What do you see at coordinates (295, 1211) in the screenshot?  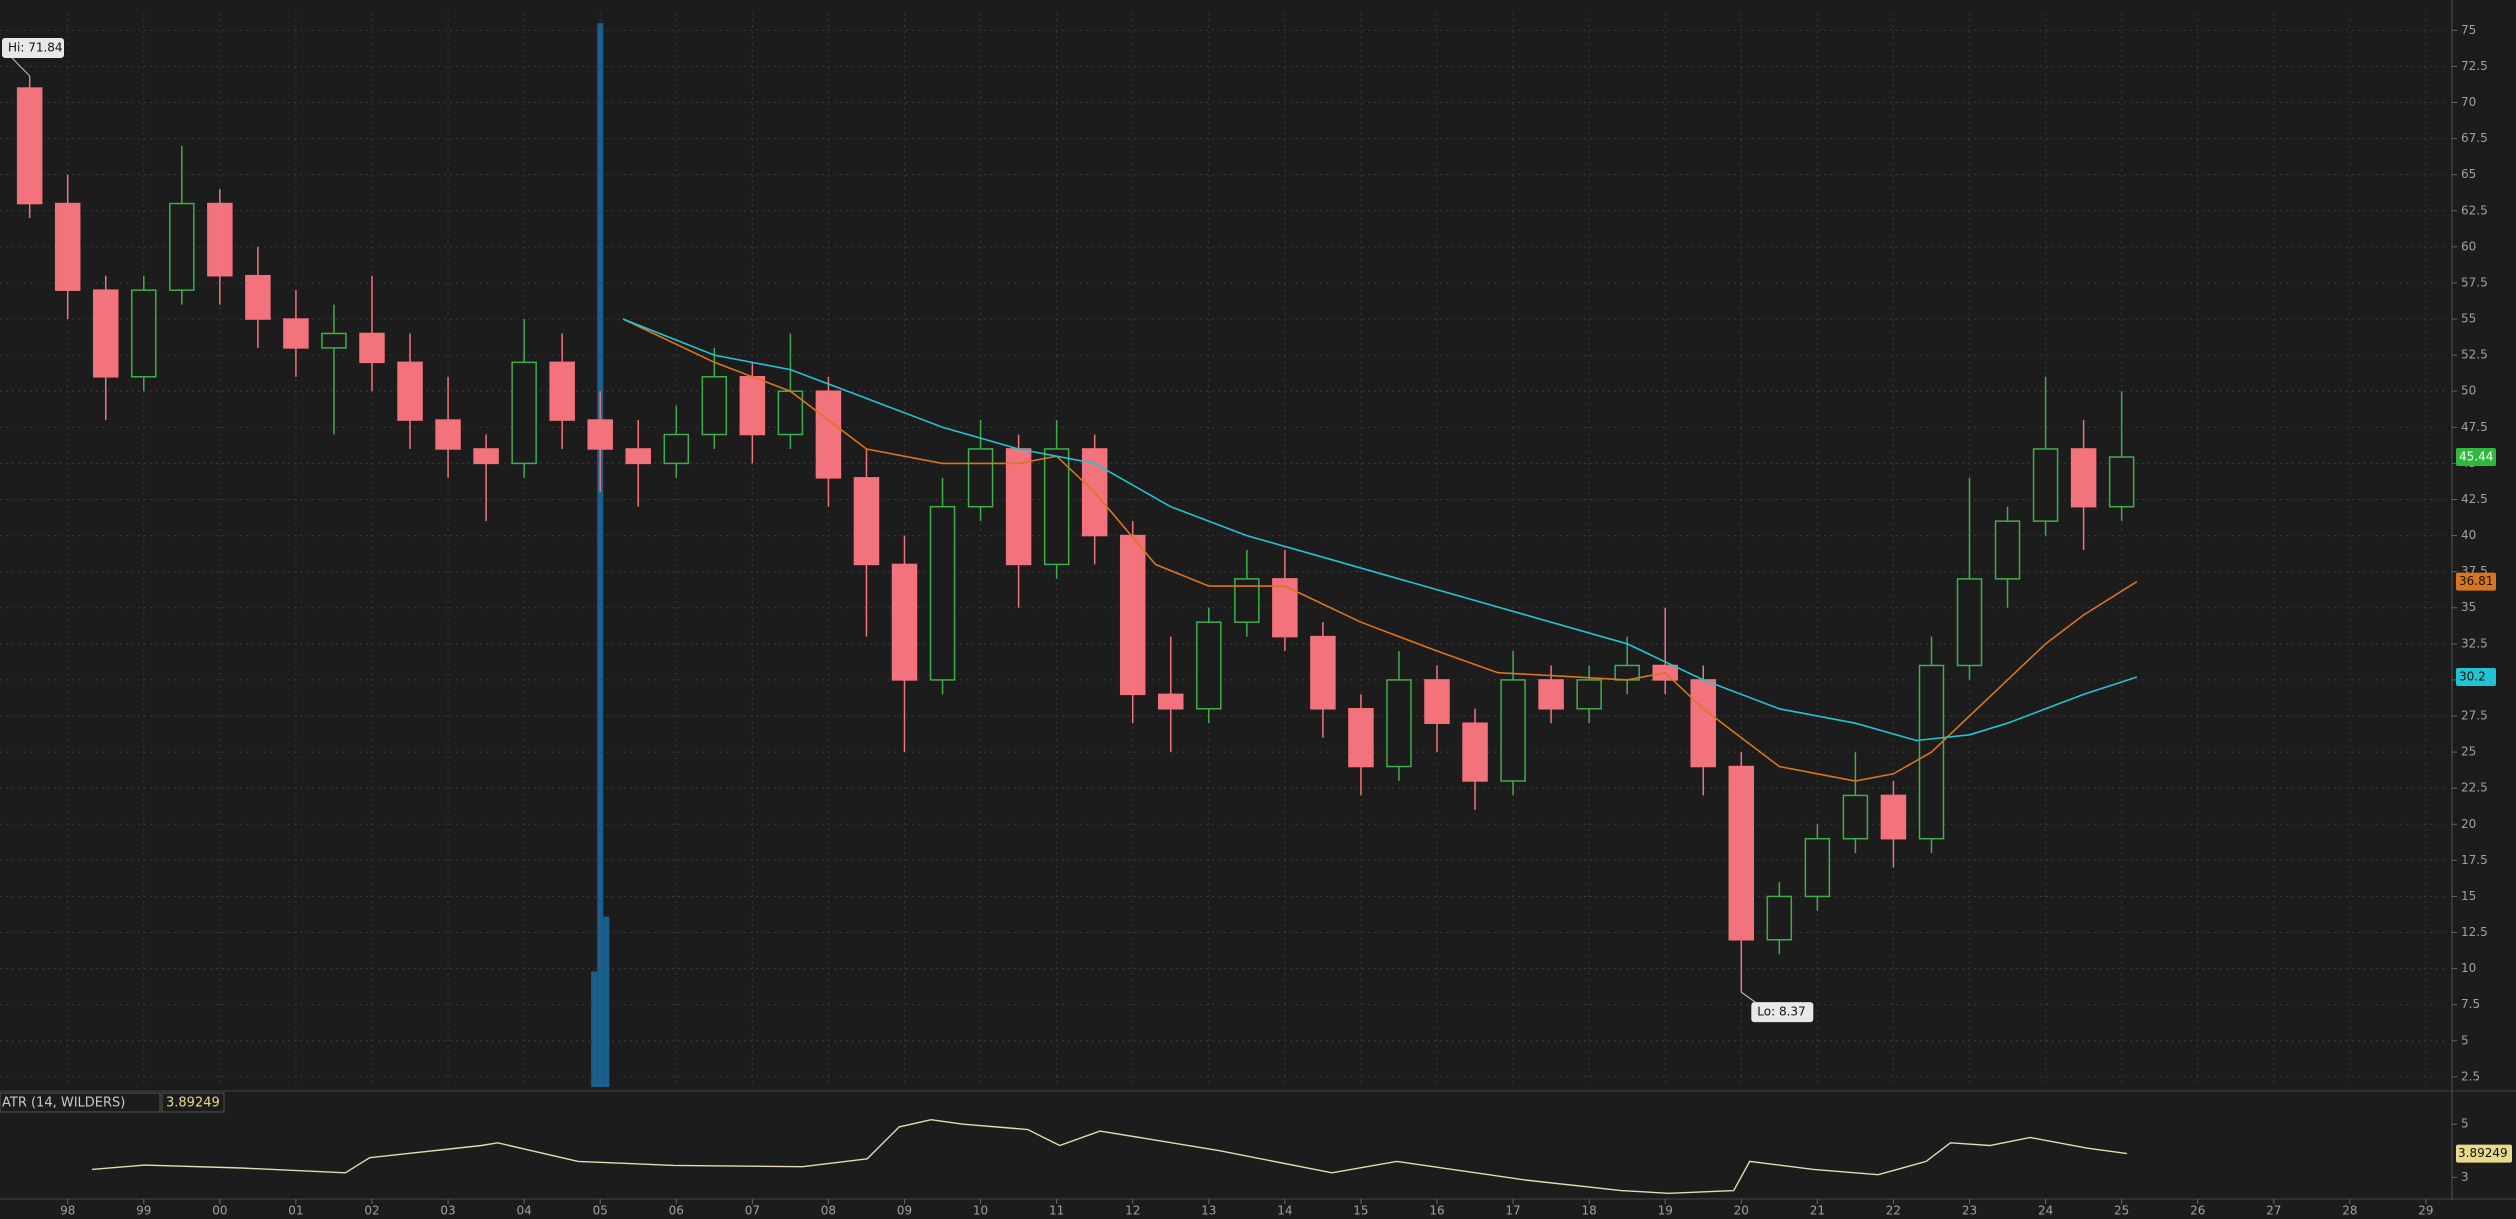 I see `x-tick-label: 01` at bounding box center [295, 1211].